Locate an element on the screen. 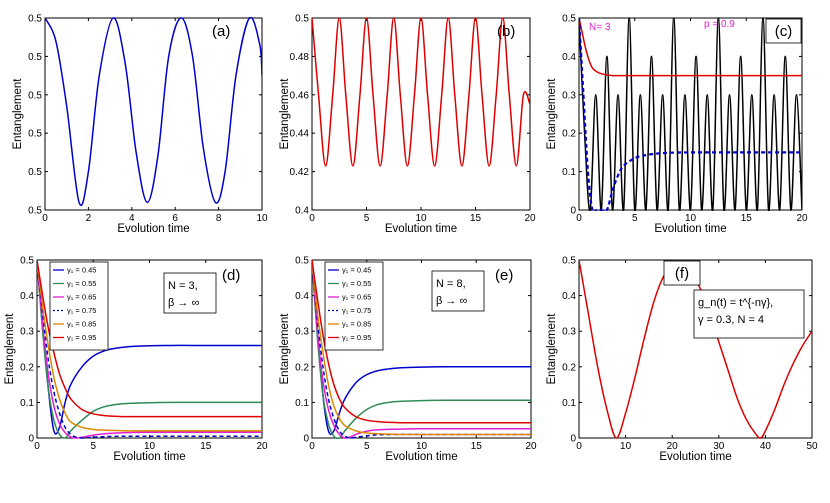  panel-label: (b) is located at coordinates (506, 31).